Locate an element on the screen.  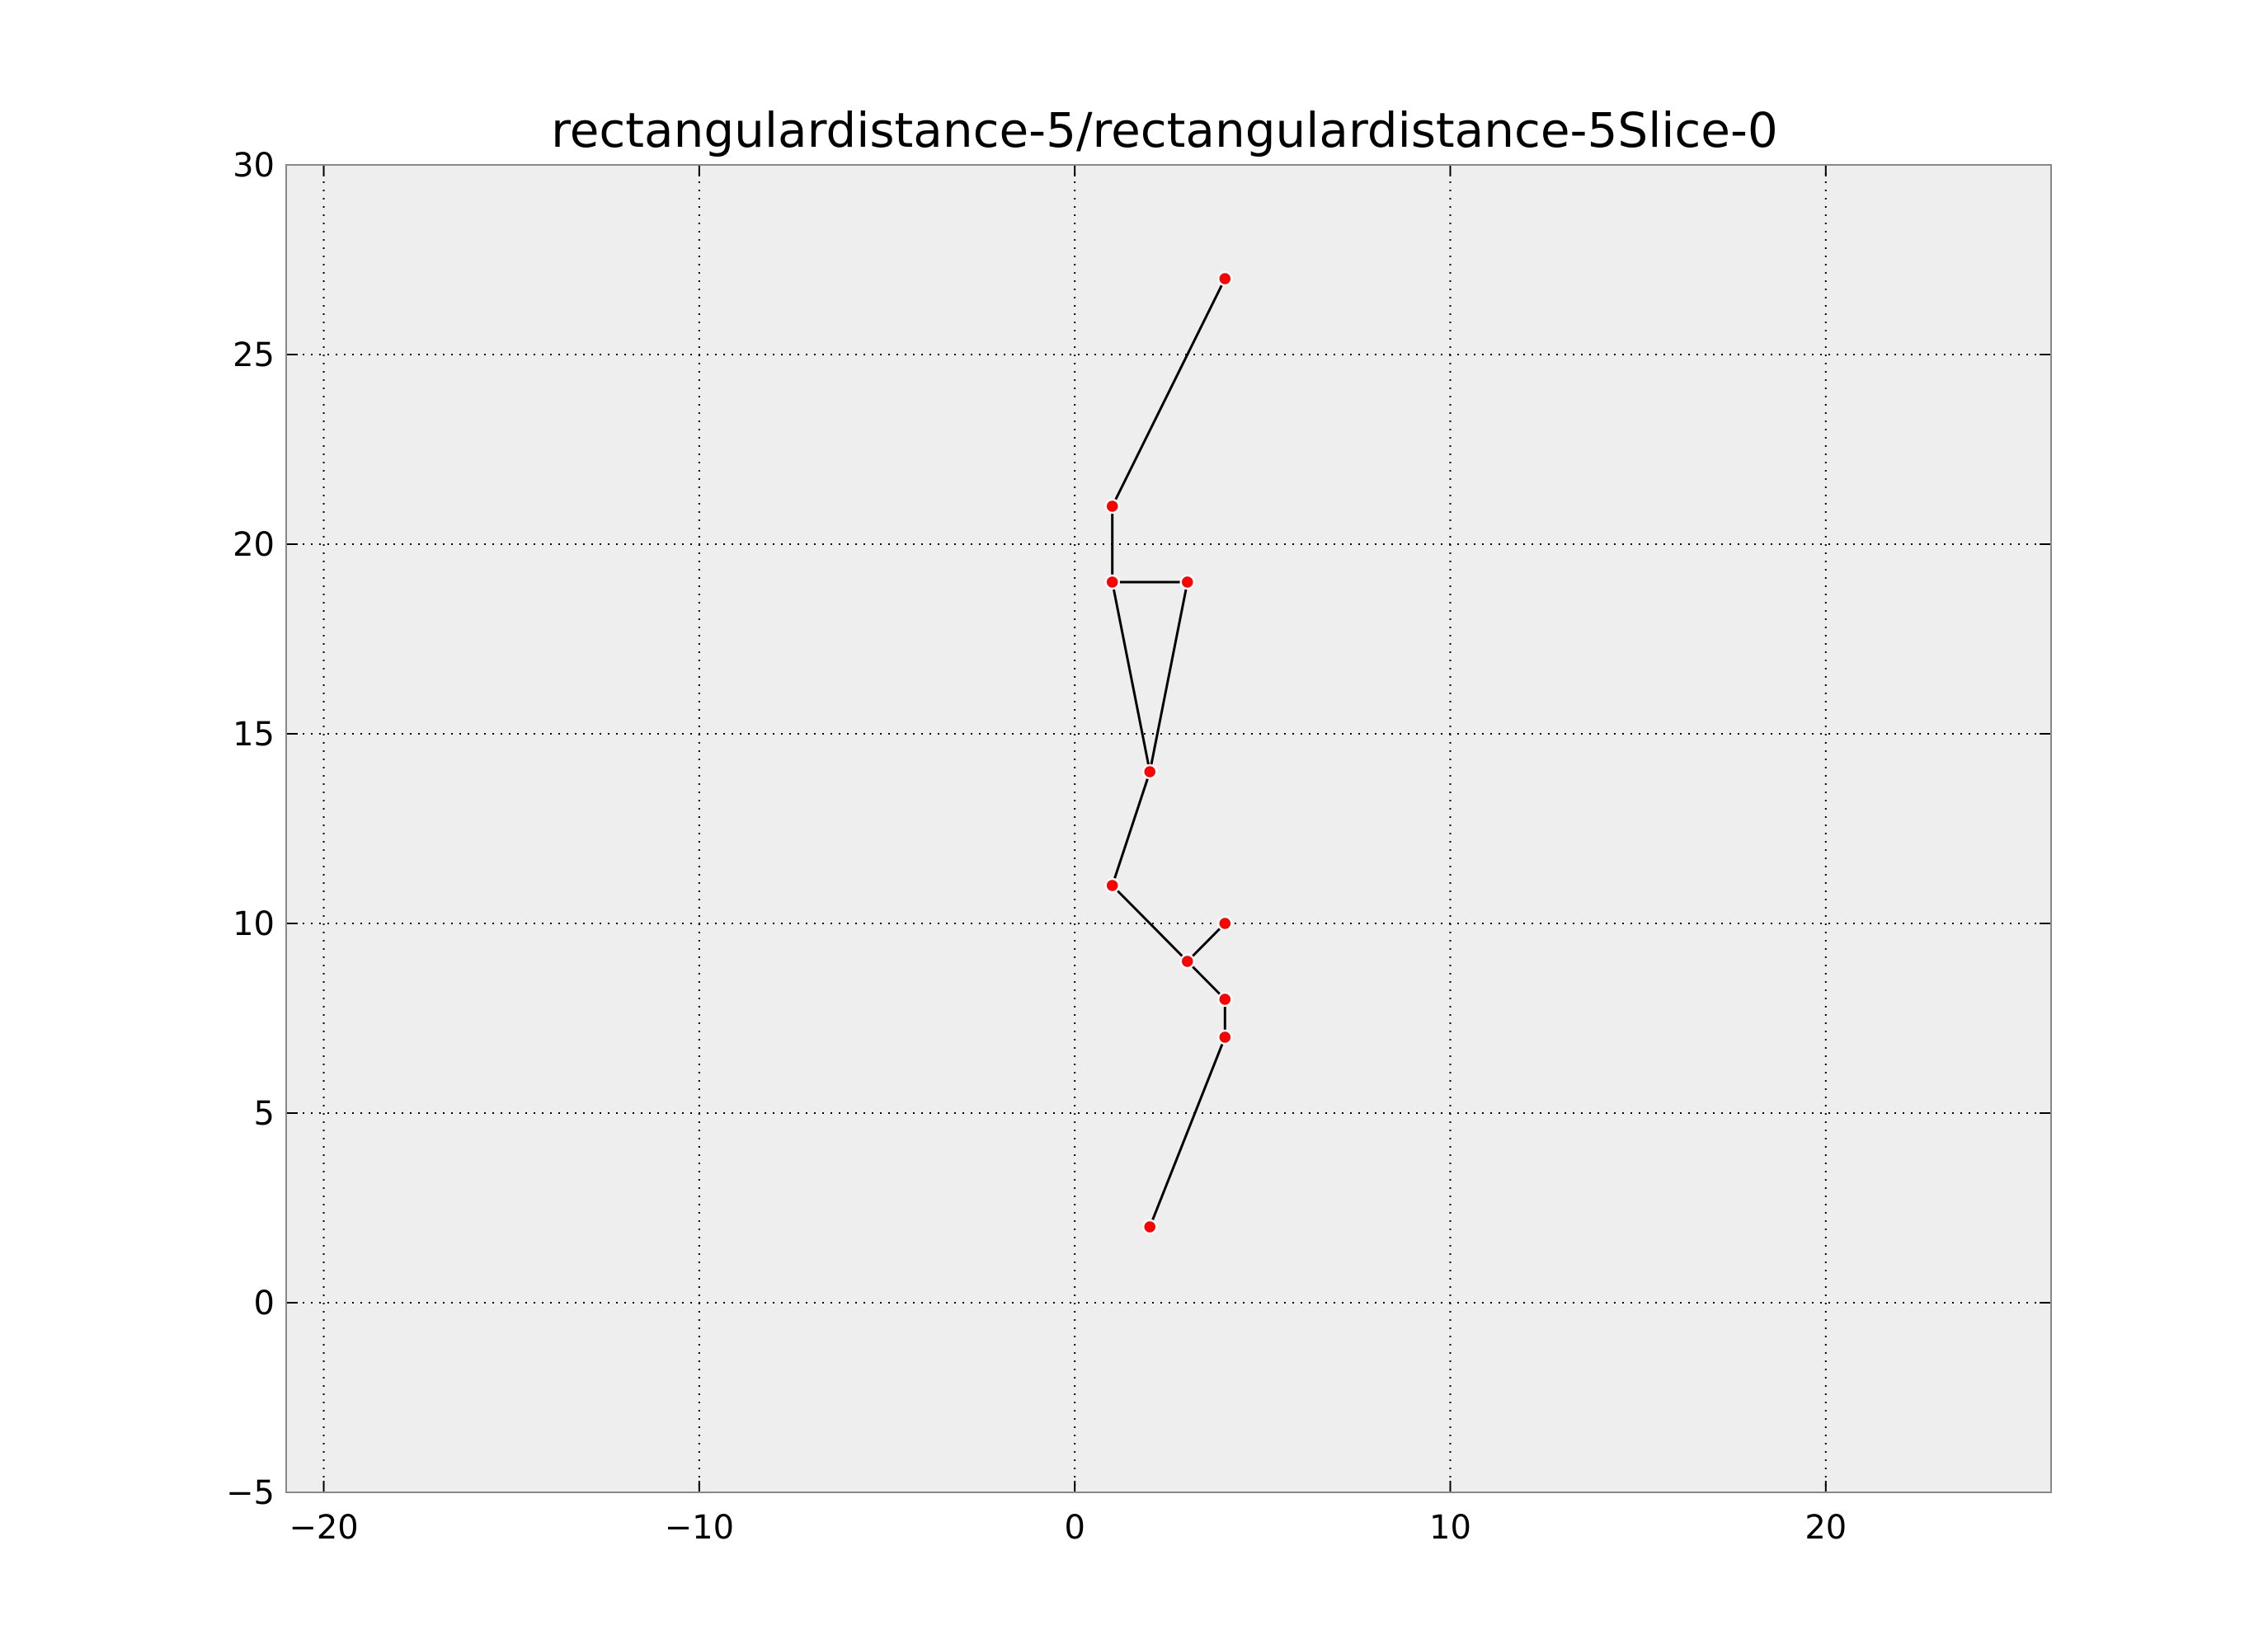
y-tick-label: 10 is located at coordinates (254, 924).